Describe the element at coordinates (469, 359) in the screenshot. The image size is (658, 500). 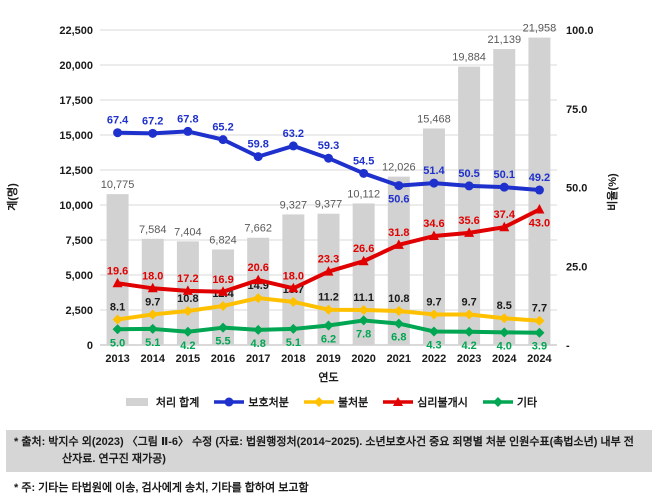
I see `x-axis-category: 2023` at that location.